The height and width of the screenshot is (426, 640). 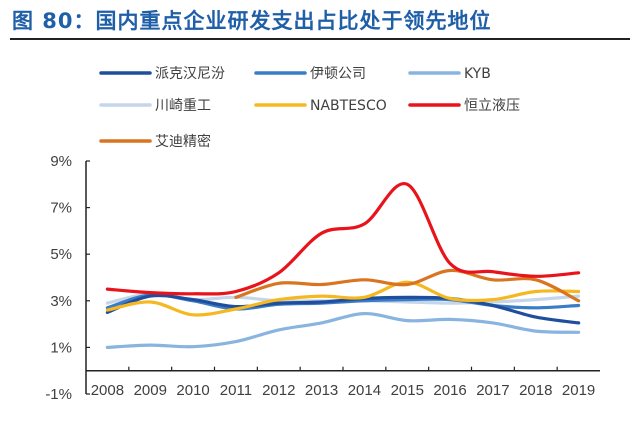 I want to click on title-underline, so click(x=320, y=39).